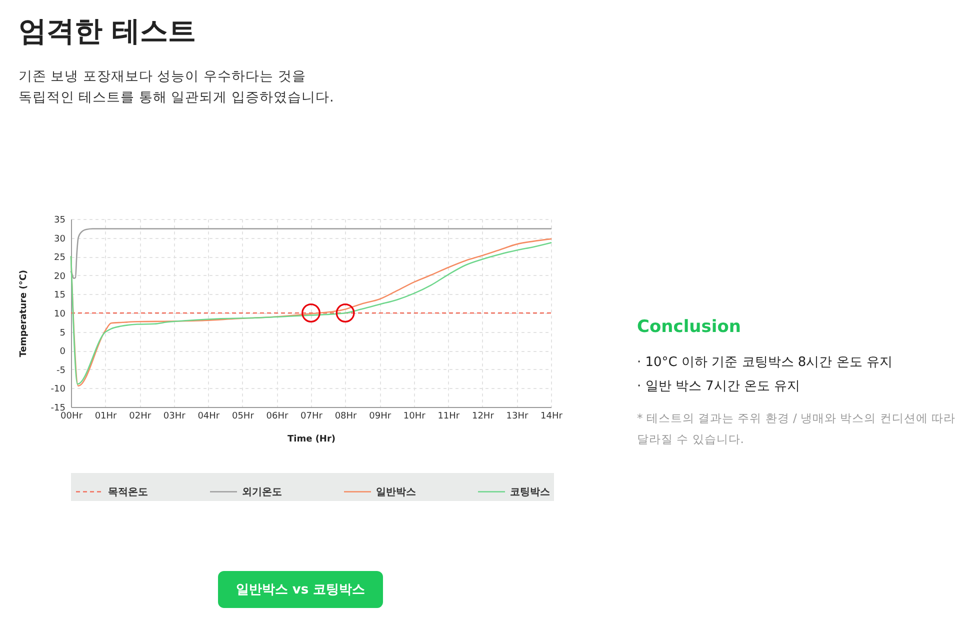 The height and width of the screenshot is (618, 973). I want to click on x-tick-label: 06Hr, so click(277, 417).